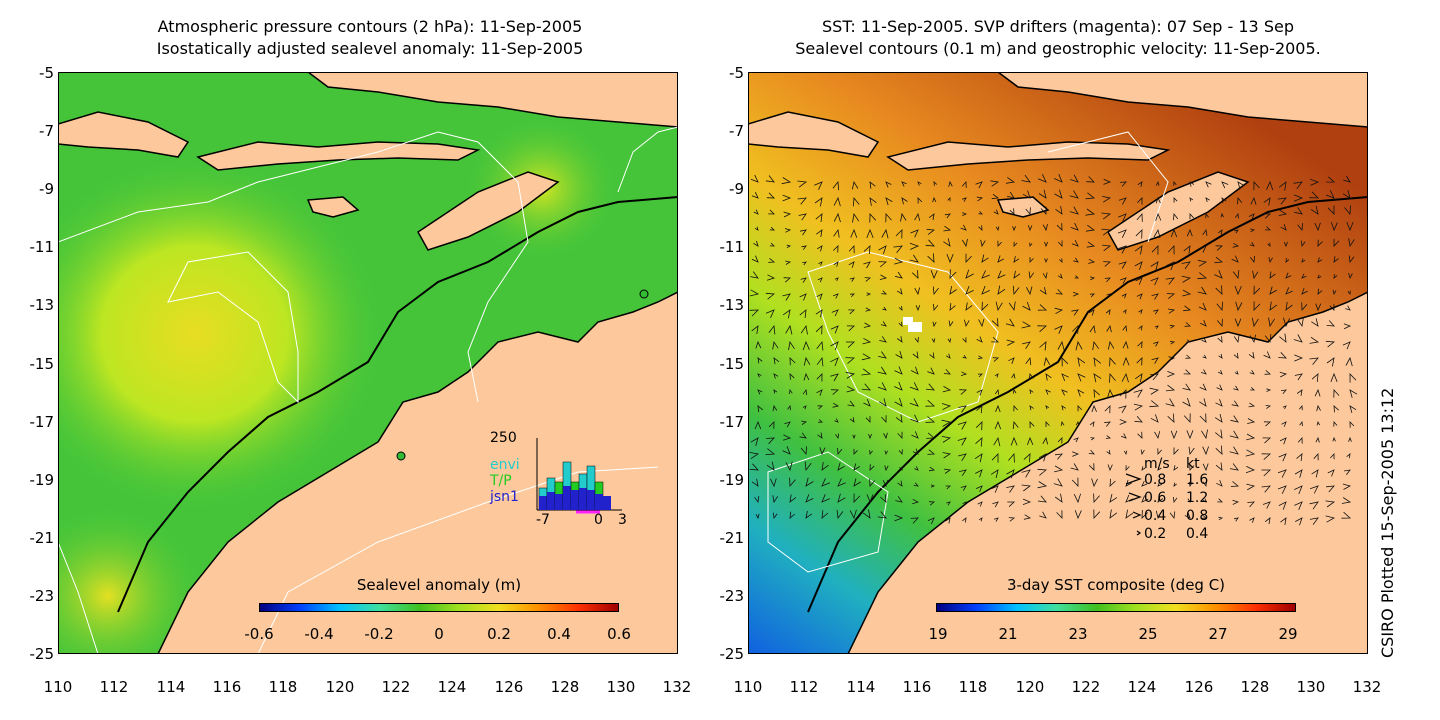 Image resolution: width=1440 pixels, height=720 pixels. What do you see at coordinates (1184, 501) in the screenshot?
I see `velocity-legend: m/s kt 0.8 1.6 0.6 1.2 0.4 0.8 0.2 0.4` at bounding box center [1184, 501].